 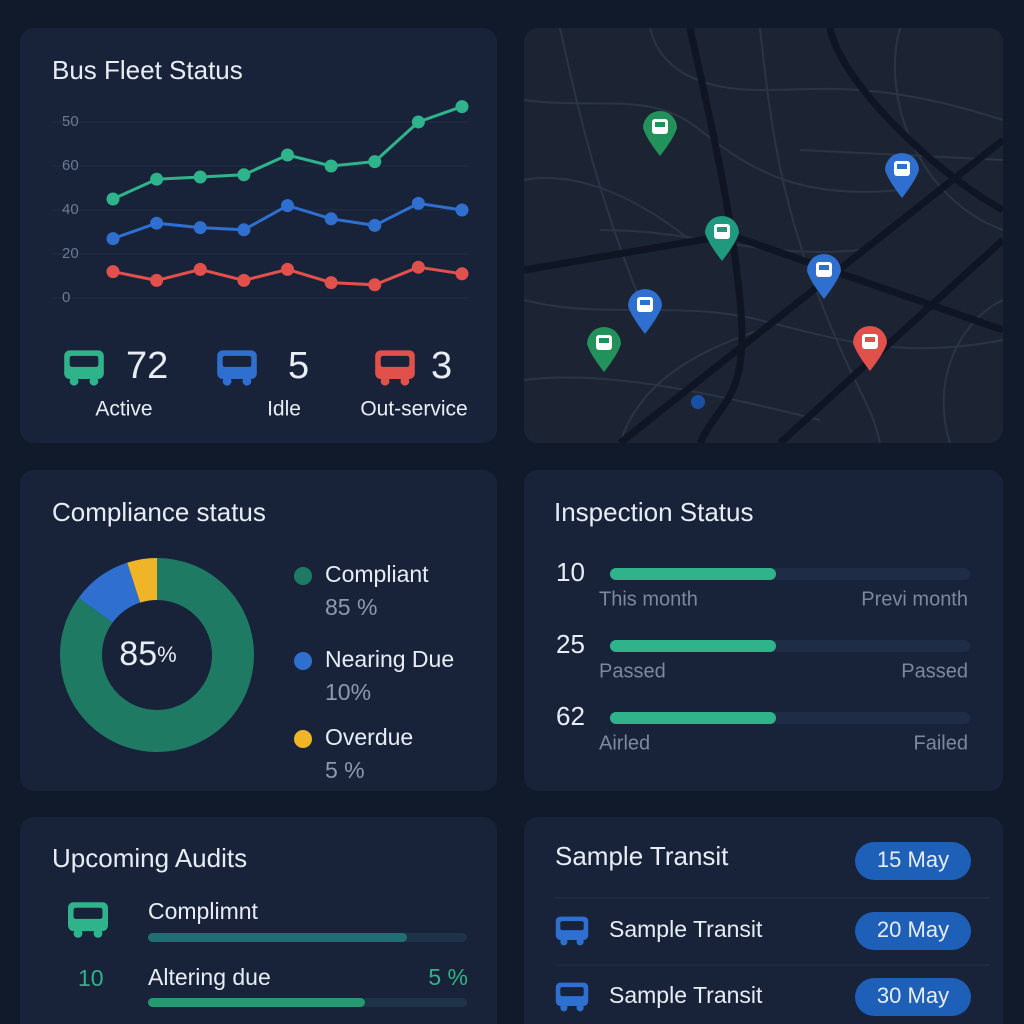 What do you see at coordinates (138, 654) in the screenshot?
I see `donut-number: 85` at bounding box center [138, 654].